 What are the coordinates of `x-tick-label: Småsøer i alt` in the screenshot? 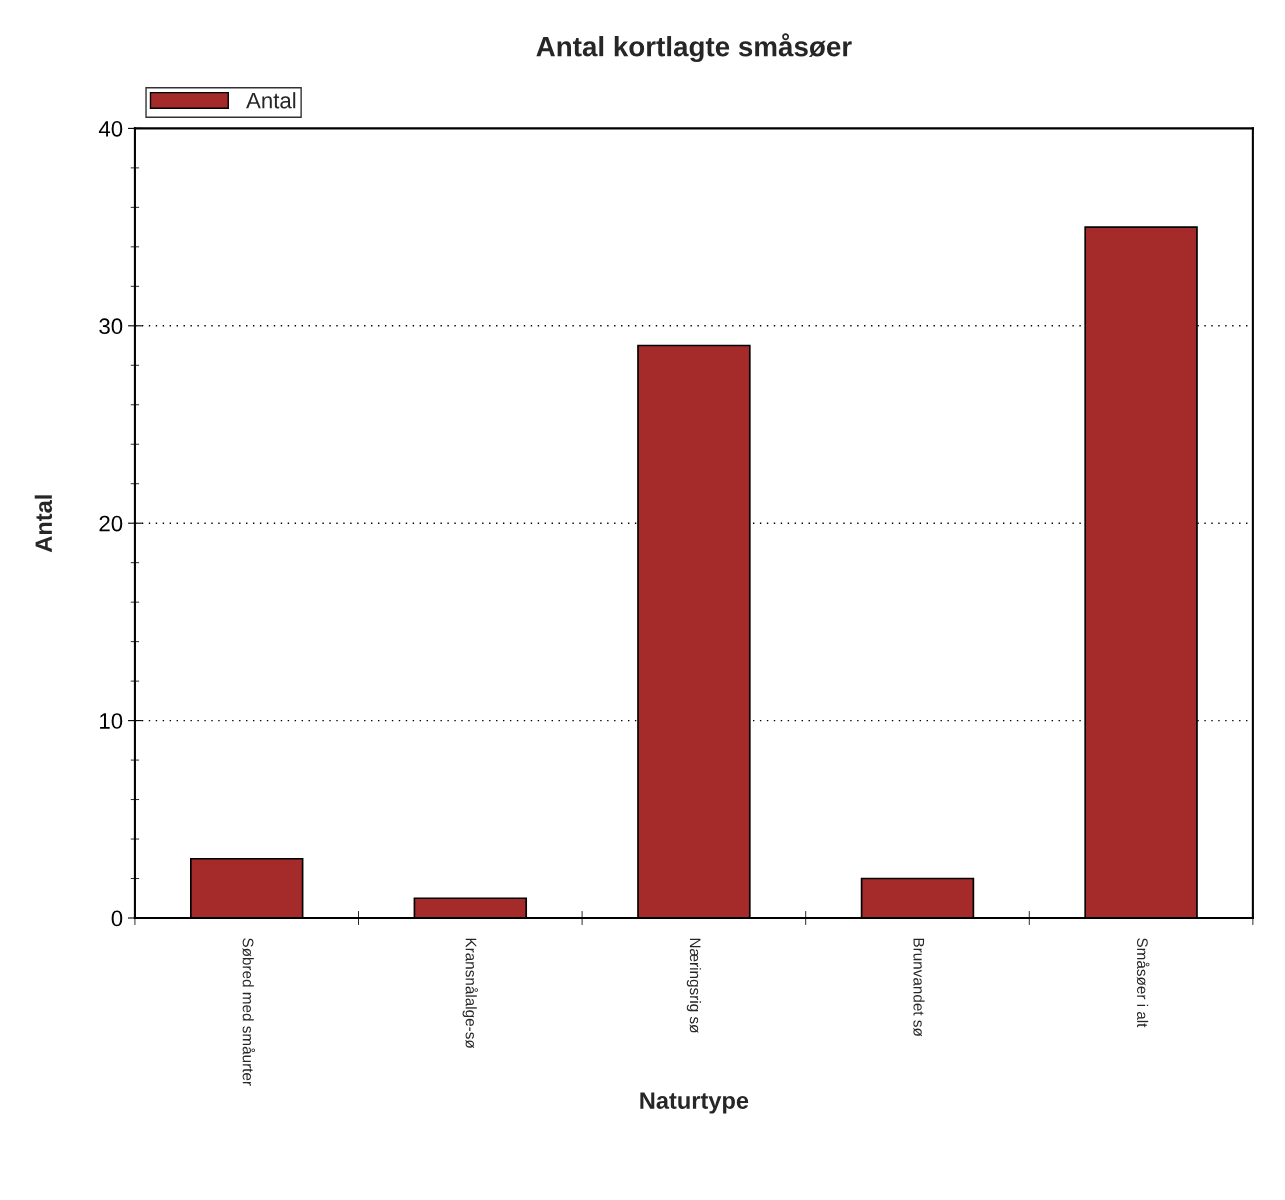 It's located at (1143, 983).